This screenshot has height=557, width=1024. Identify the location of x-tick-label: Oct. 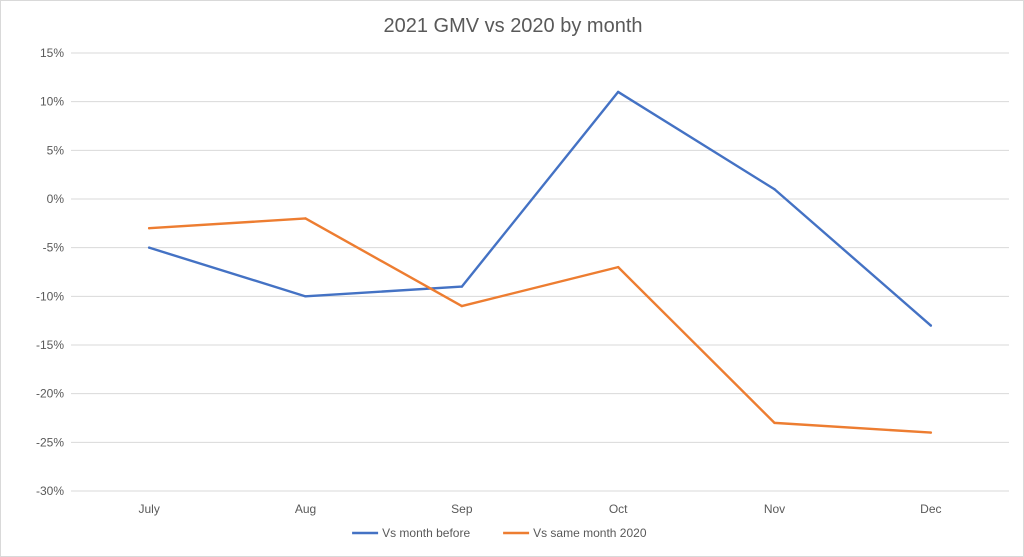
(618, 509).